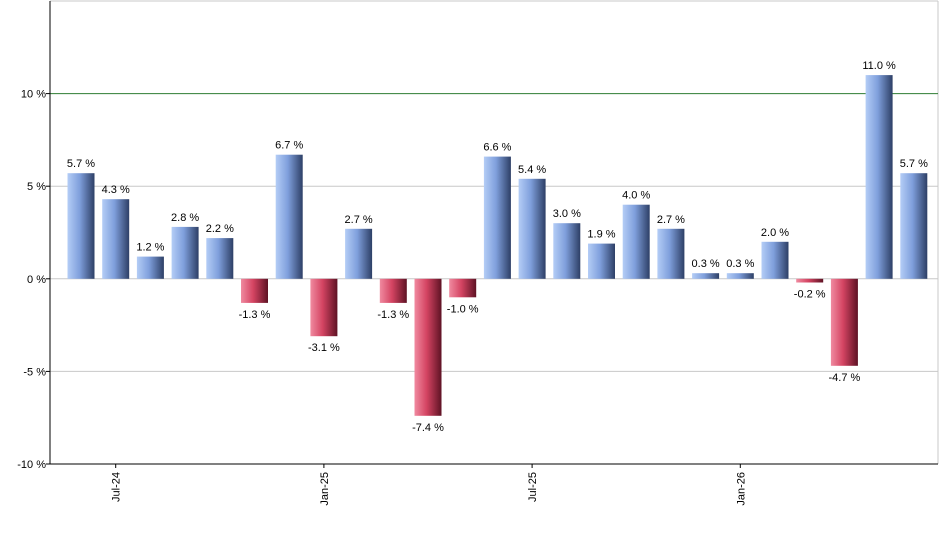 The width and height of the screenshot is (940, 550). Describe the element at coordinates (220, 229) in the screenshot. I see `data-label: 2.2 %` at that location.